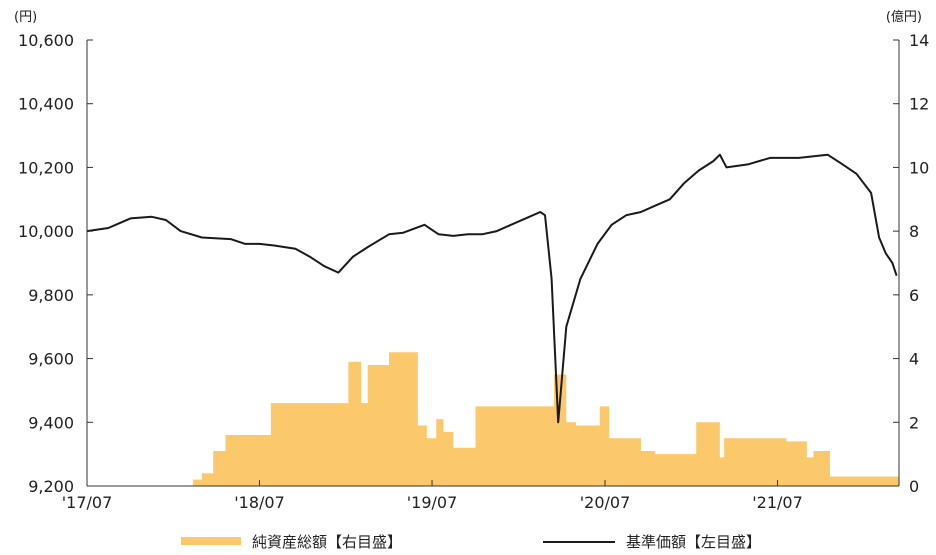  What do you see at coordinates (46, 167) in the screenshot?
I see `left-tick-label: 10,200` at bounding box center [46, 167].